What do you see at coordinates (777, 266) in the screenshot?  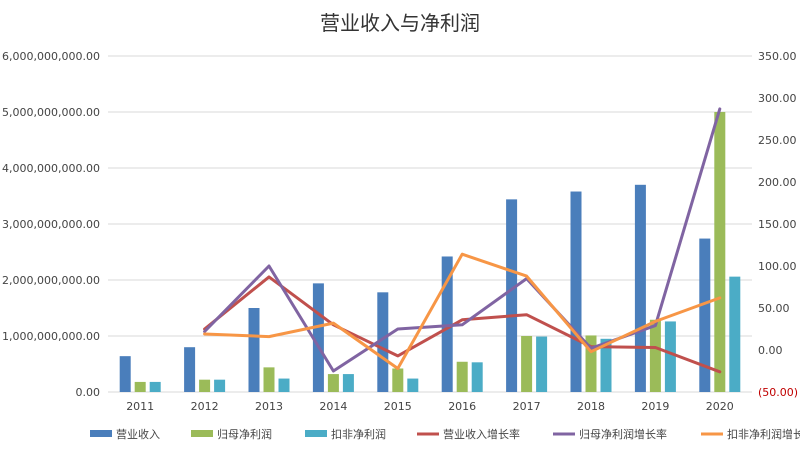 I see `right-tick-label: 100.00` at bounding box center [777, 266].